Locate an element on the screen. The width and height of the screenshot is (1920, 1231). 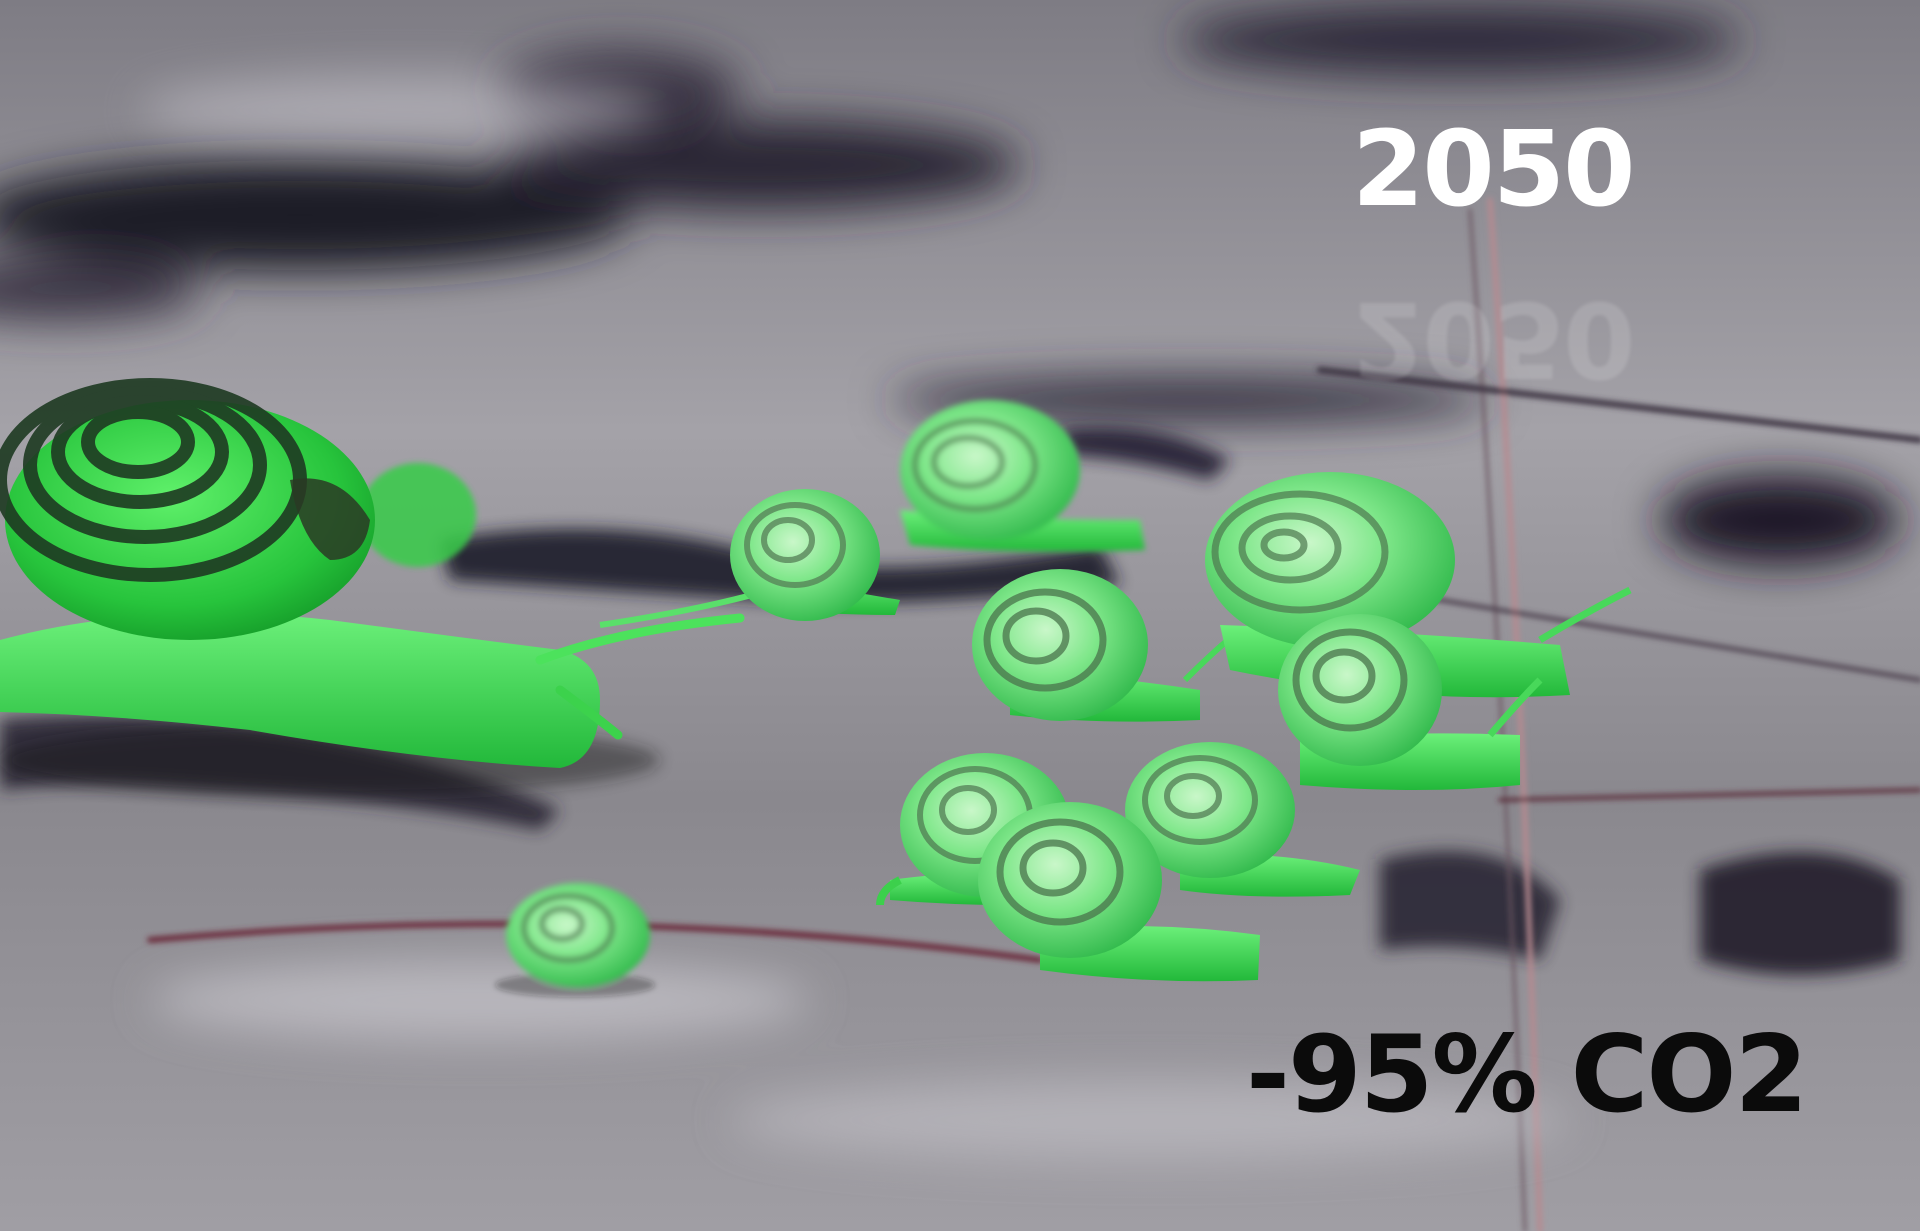
year-caption-reflection: 2050 is located at coordinates (1493, 339).